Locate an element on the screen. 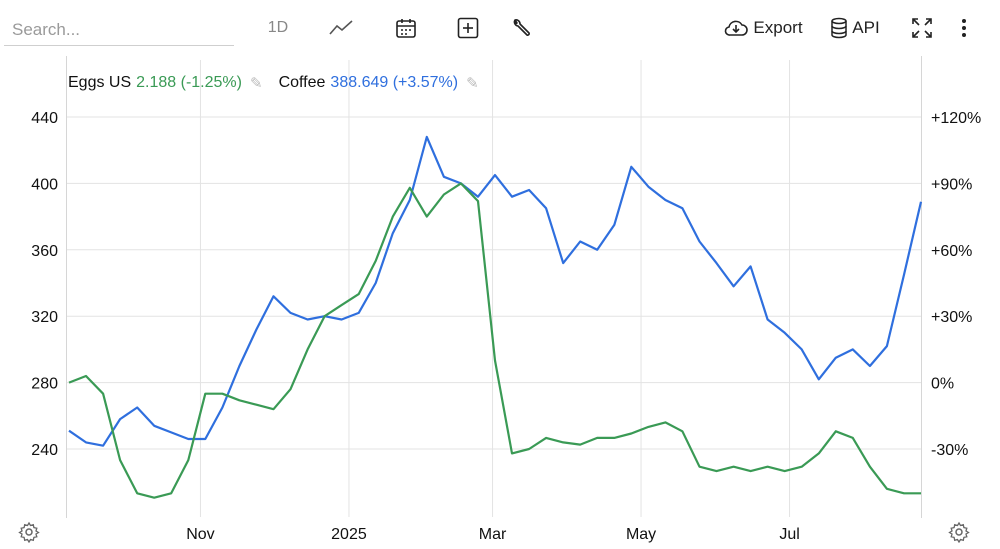  legend-value-eggs: 2.188 (-1.25%) is located at coordinates (189, 82).